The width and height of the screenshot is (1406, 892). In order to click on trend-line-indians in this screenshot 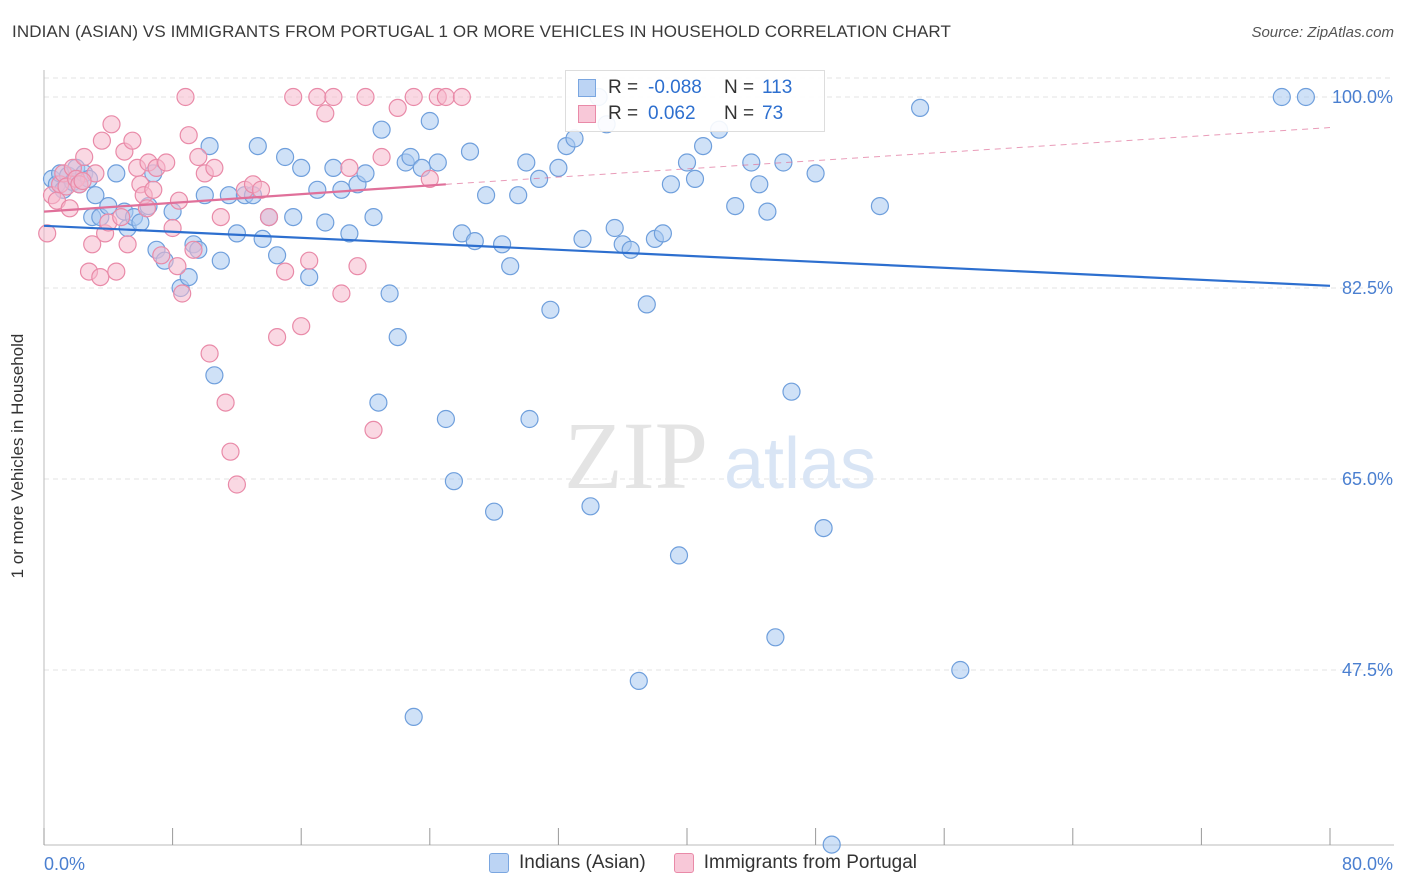, I will do `click(687, 255)`.